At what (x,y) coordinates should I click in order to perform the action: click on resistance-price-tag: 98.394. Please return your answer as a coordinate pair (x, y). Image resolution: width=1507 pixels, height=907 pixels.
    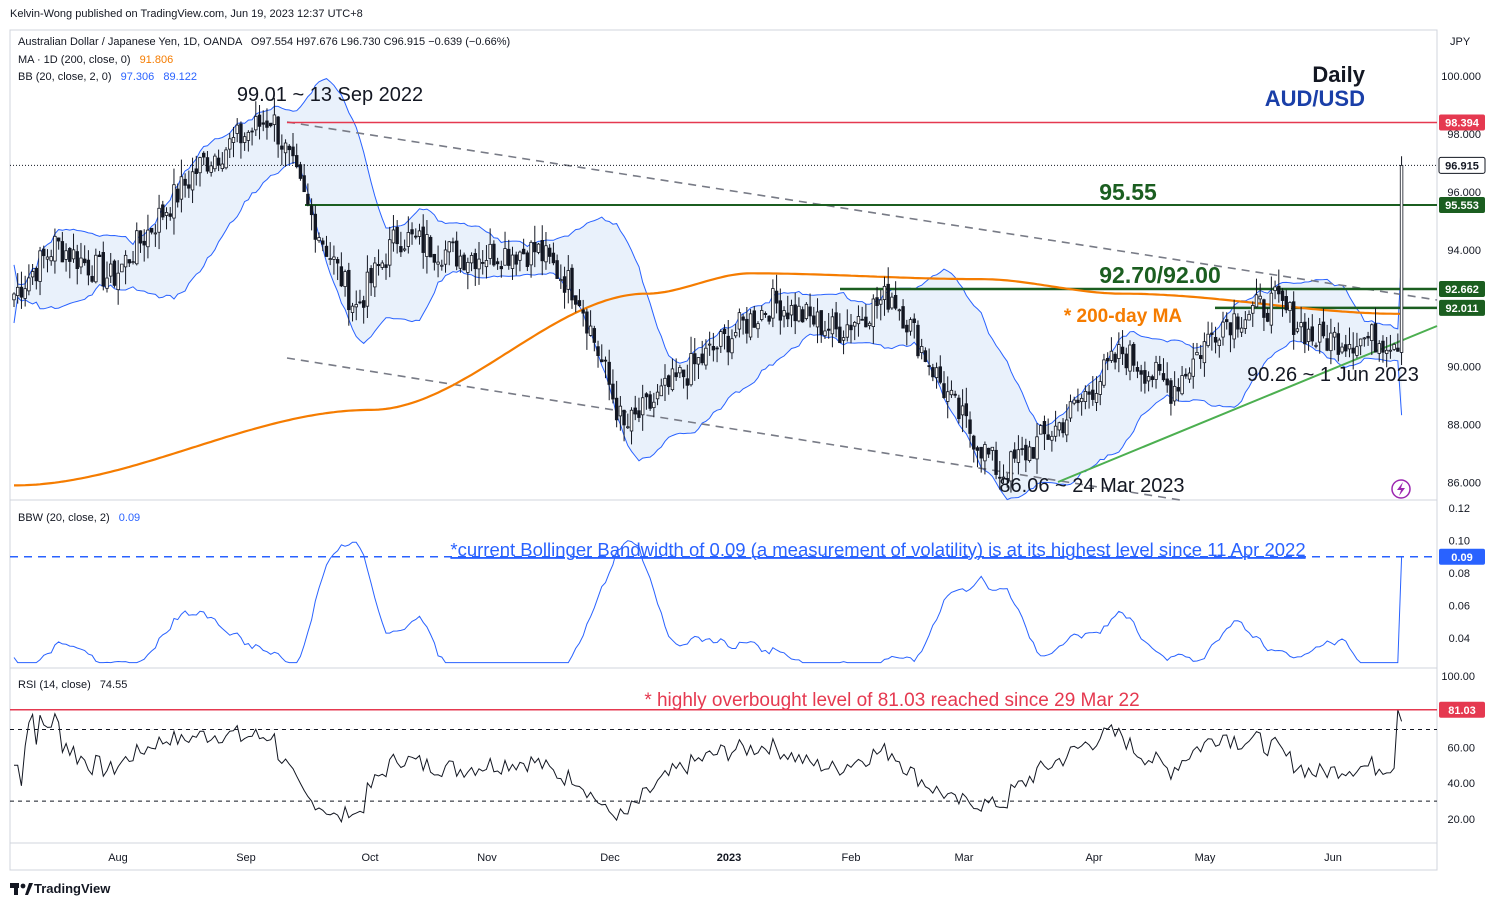
    Looking at the image, I should click on (1462, 123).